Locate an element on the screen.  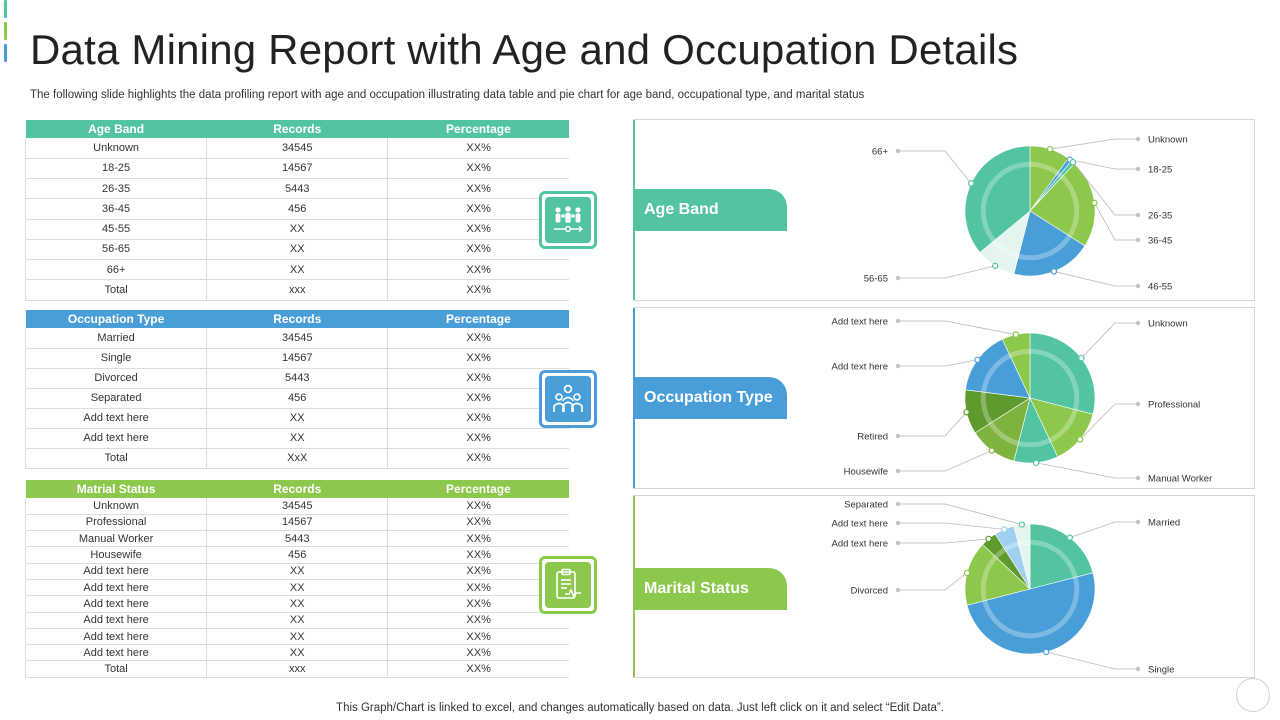
table-row: 18-25 14567 XX% is located at coordinates (296, 169).